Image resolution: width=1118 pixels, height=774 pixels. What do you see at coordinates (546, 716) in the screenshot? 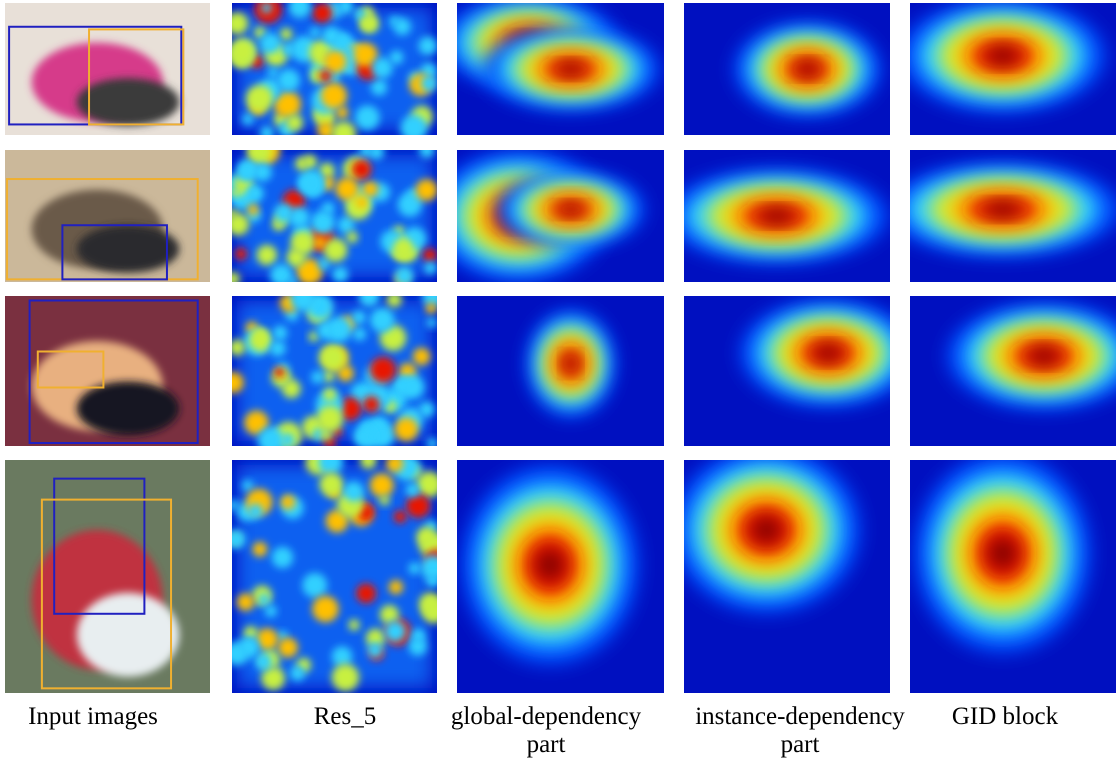
I see `column-label: global-dependency` at bounding box center [546, 716].